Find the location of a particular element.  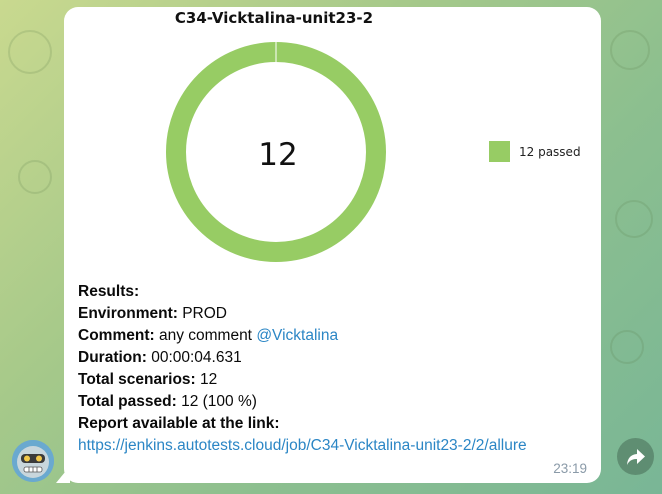

total-scenarios-label: Total scenarios: is located at coordinates (137, 379).